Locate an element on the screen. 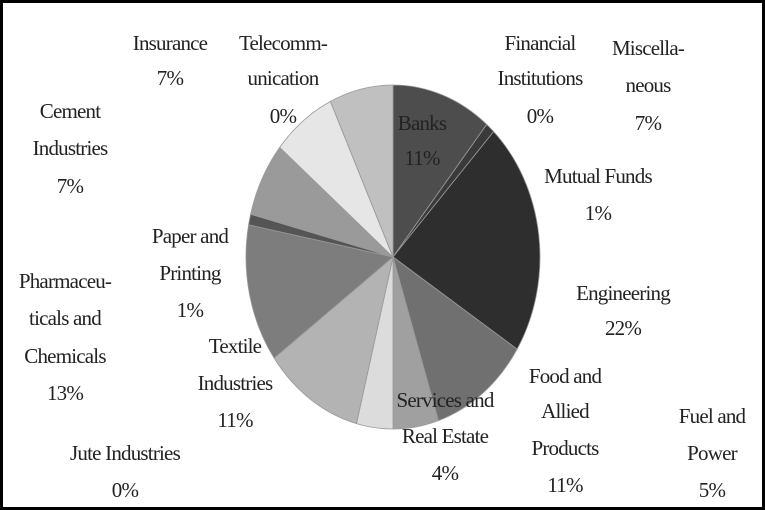 The height and width of the screenshot is (510, 765). slice-label: Printing is located at coordinates (190, 273).